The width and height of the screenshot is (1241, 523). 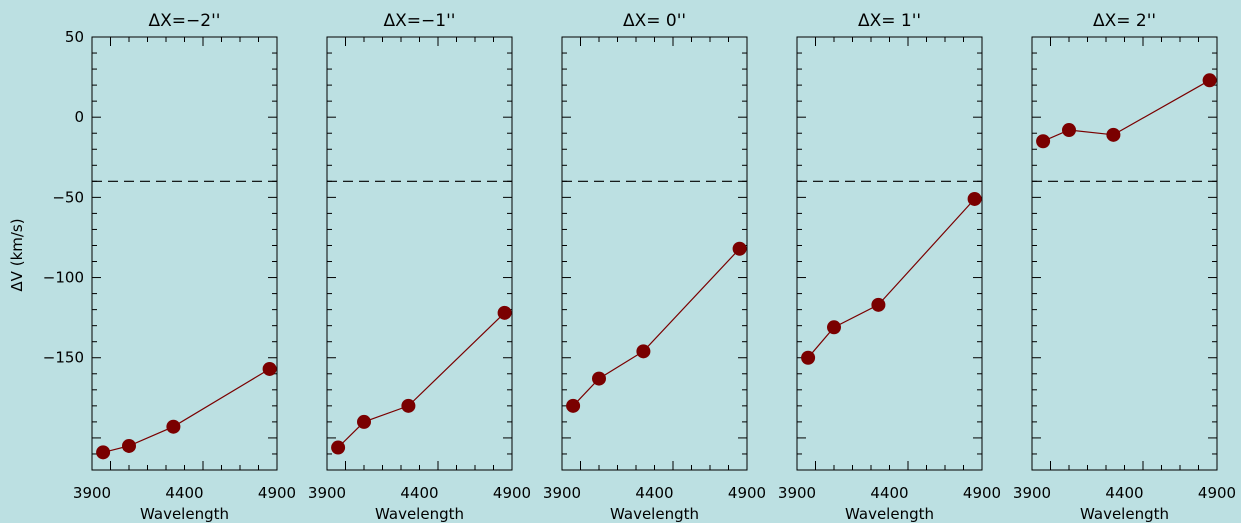 What do you see at coordinates (17, 254) in the screenshot?
I see `y-axis-label: ΔV (km/s)` at bounding box center [17, 254].